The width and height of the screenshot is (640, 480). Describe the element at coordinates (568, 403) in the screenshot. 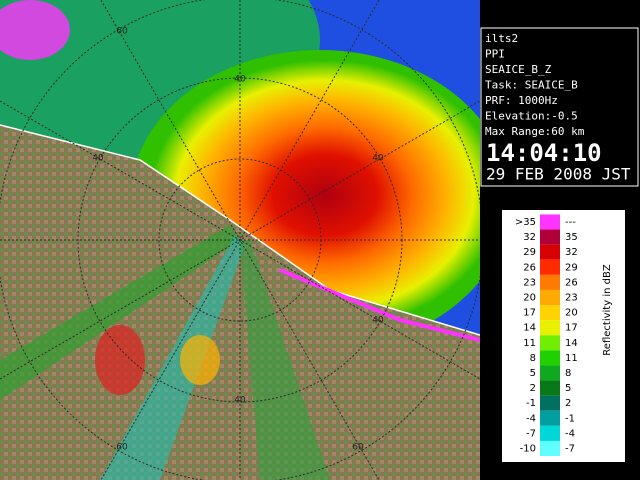

I see `legend-high: 2` at that location.